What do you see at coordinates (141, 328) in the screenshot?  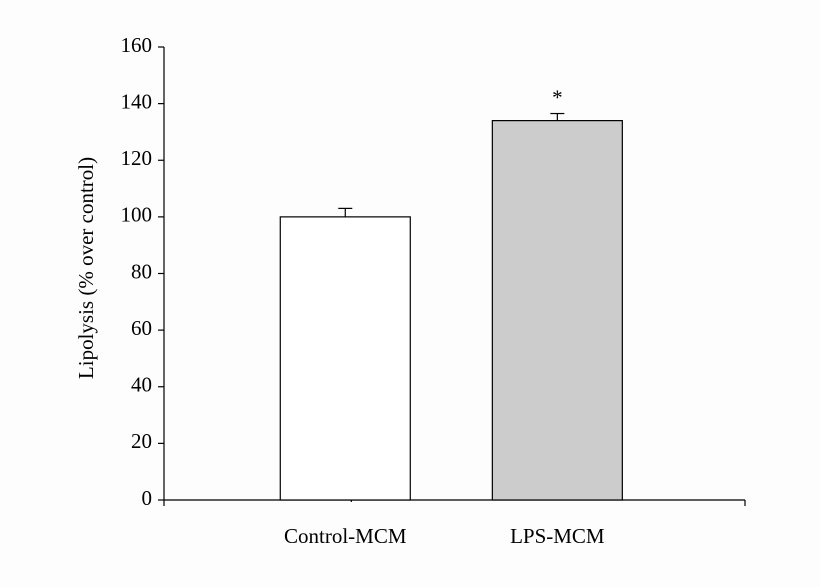 I see `y-tick-label: 60` at bounding box center [141, 328].